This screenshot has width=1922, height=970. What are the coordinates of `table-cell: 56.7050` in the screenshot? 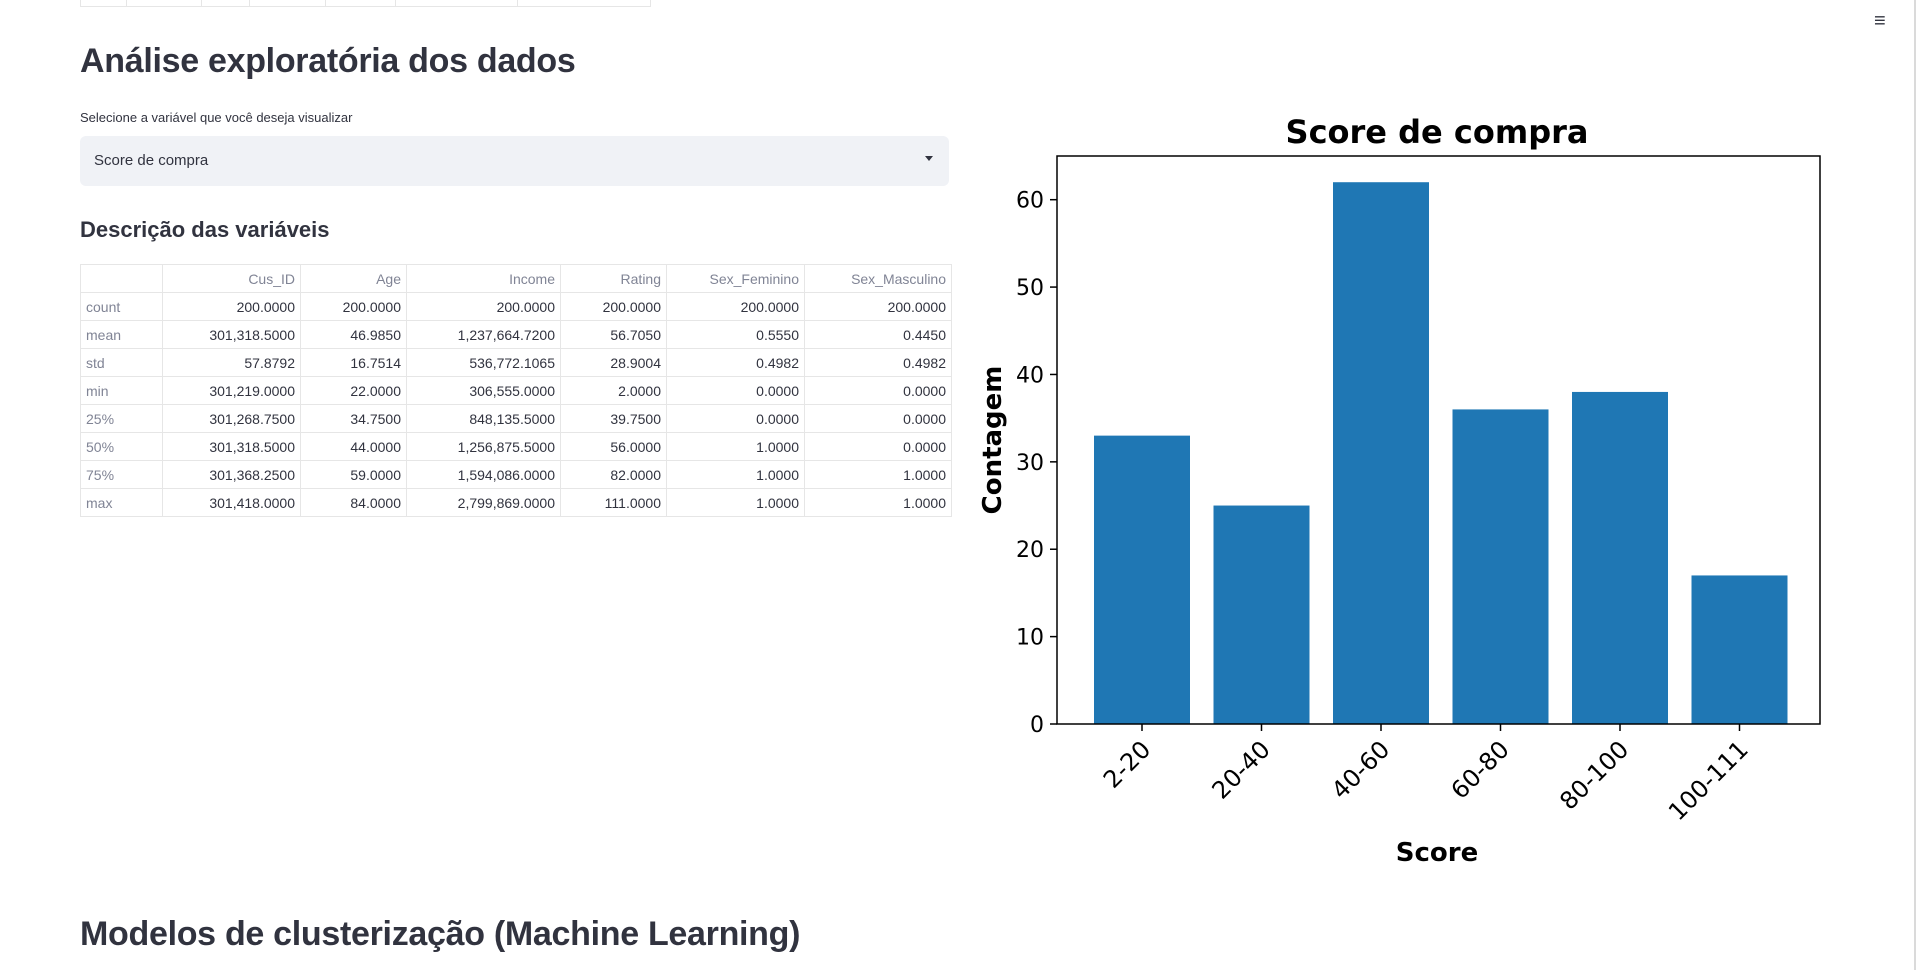 It's located at (613, 334).